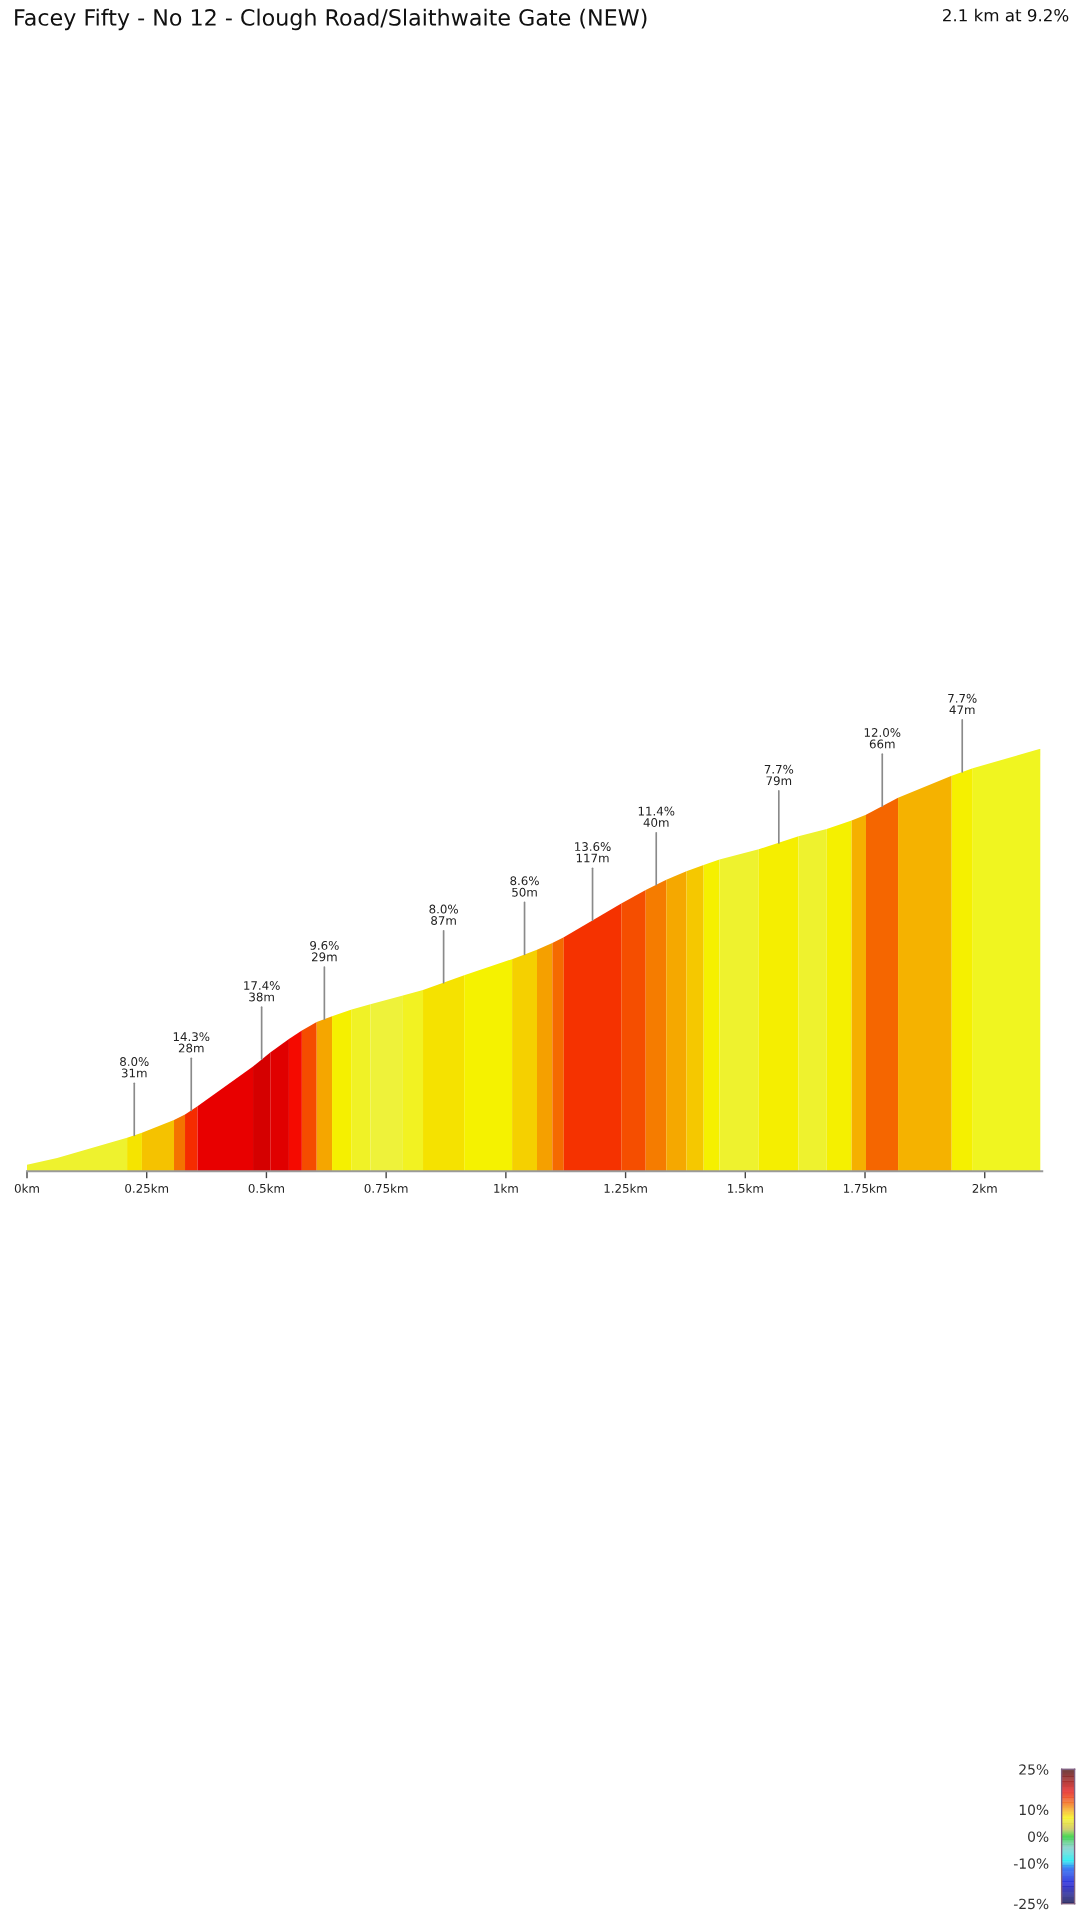  I want to click on x-tick-label: 1.75km, so click(865, 1188).